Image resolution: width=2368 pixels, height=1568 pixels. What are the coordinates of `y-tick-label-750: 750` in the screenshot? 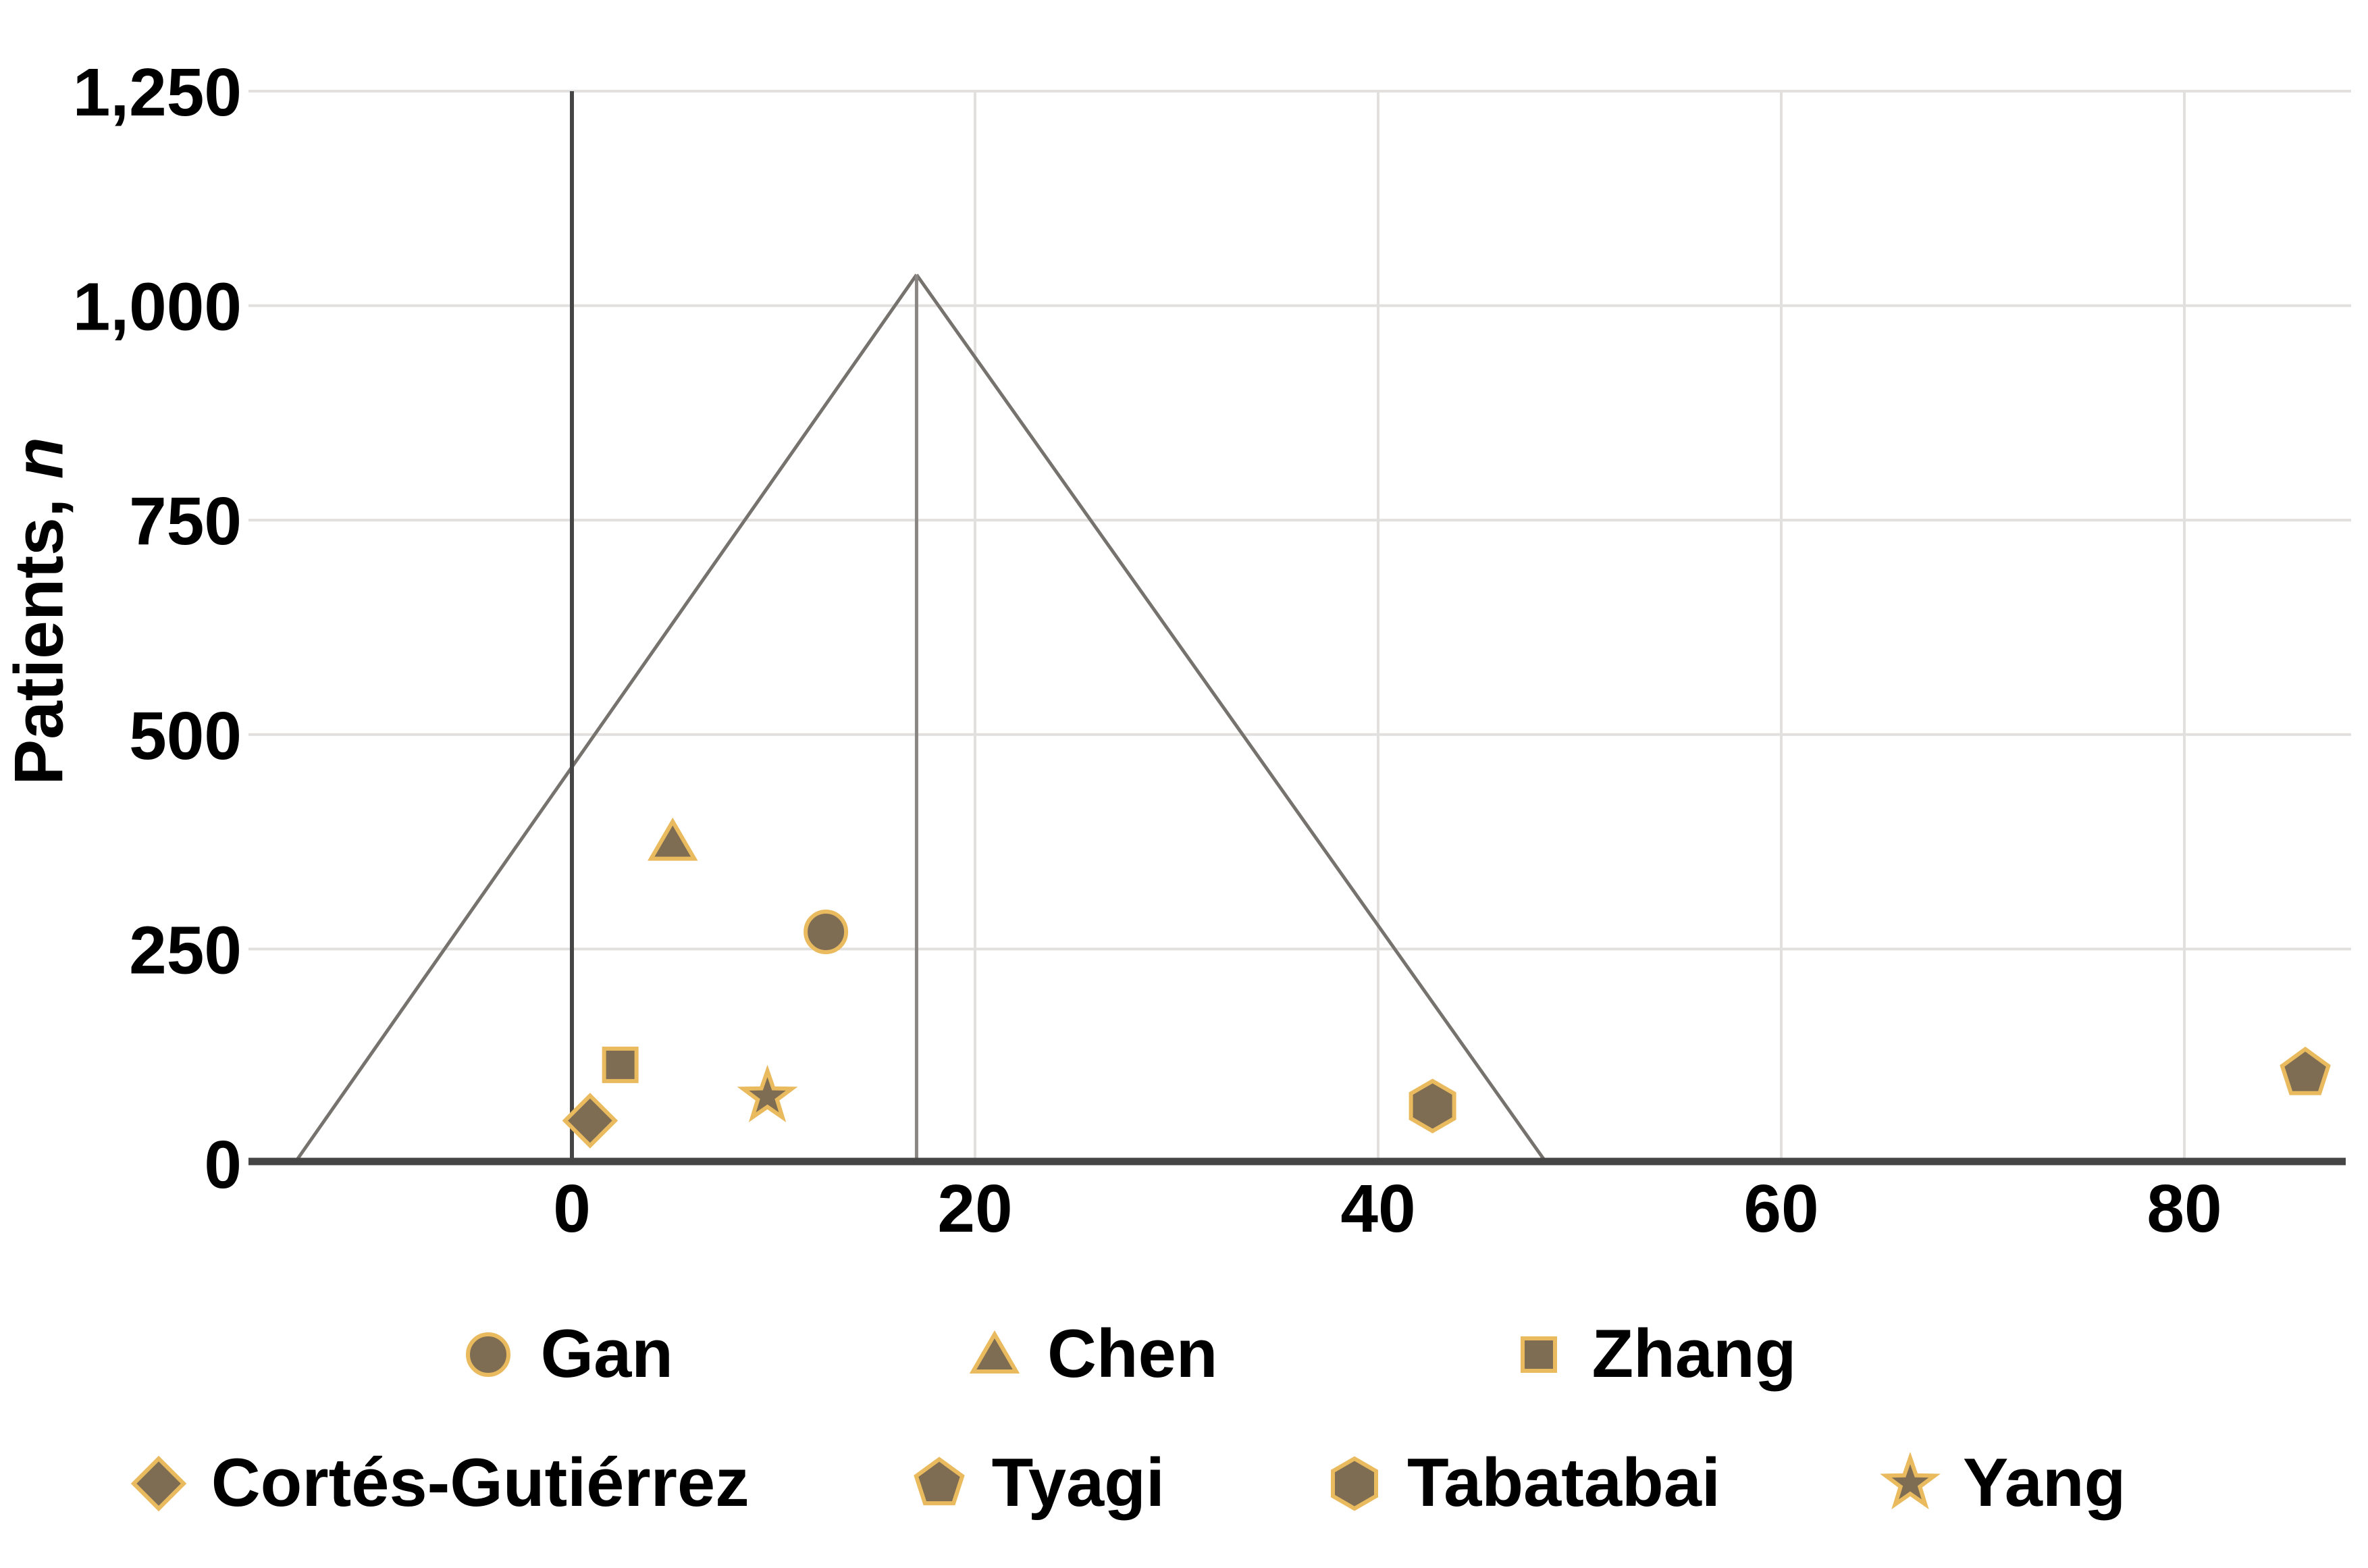 It's located at (186, 521).